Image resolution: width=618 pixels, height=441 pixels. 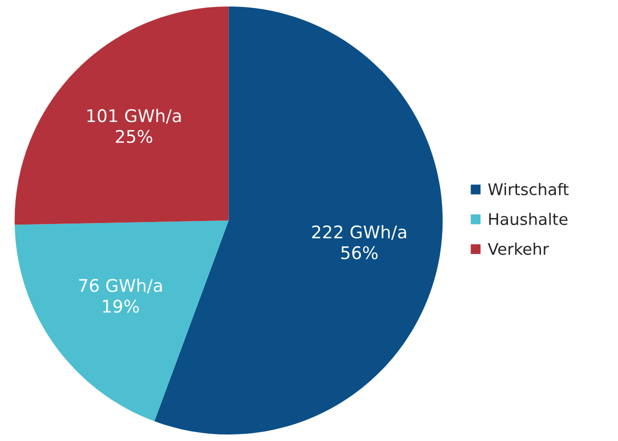 What do you see at coordinates (518, 248) in the screenshot?
I see `legend-label: Verkehr` at bounding box center [518, 248].